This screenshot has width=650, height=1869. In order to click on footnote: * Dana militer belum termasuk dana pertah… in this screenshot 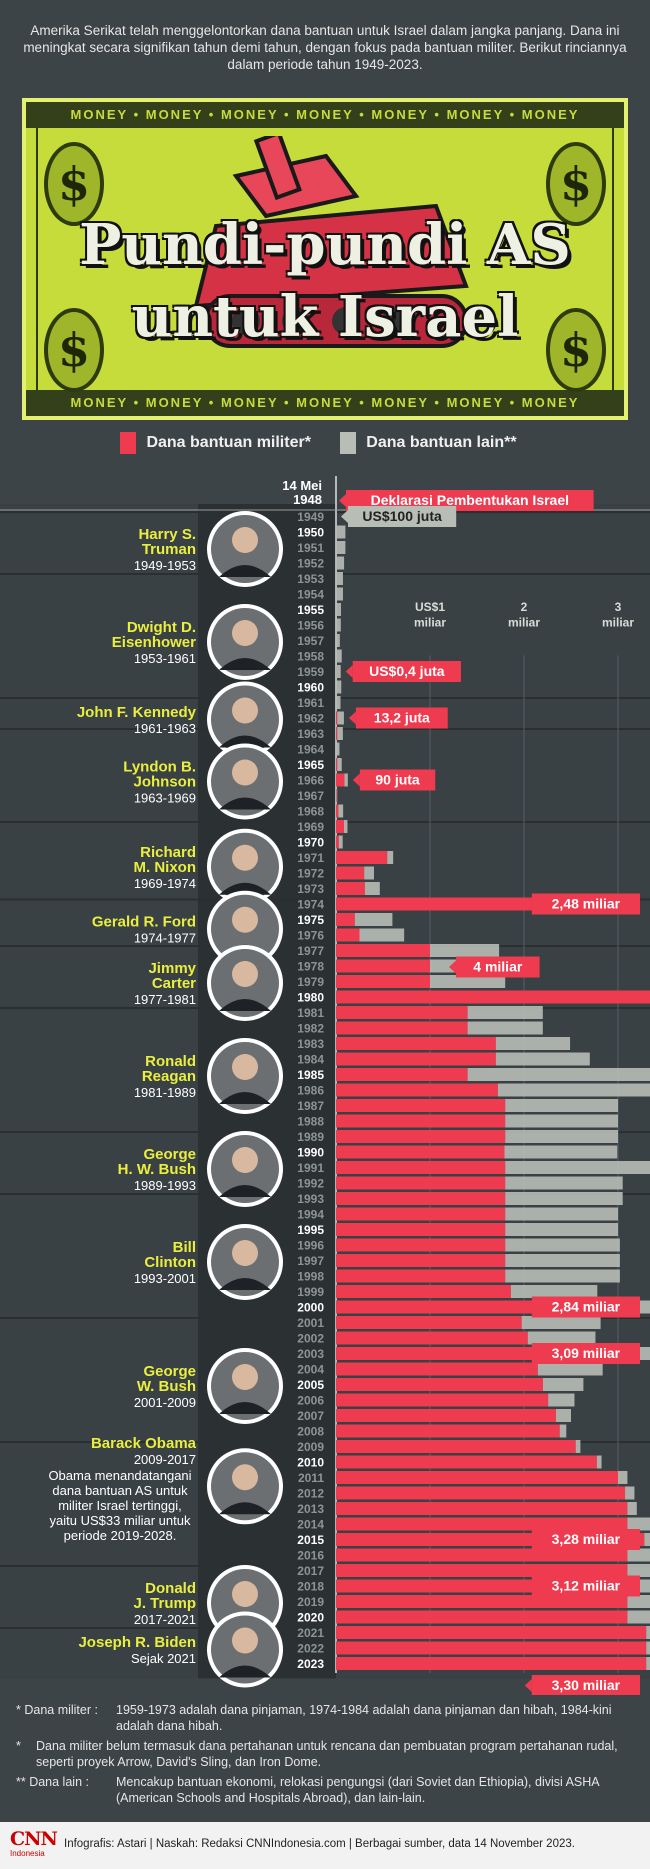, I will do `click(317, 1754)`.